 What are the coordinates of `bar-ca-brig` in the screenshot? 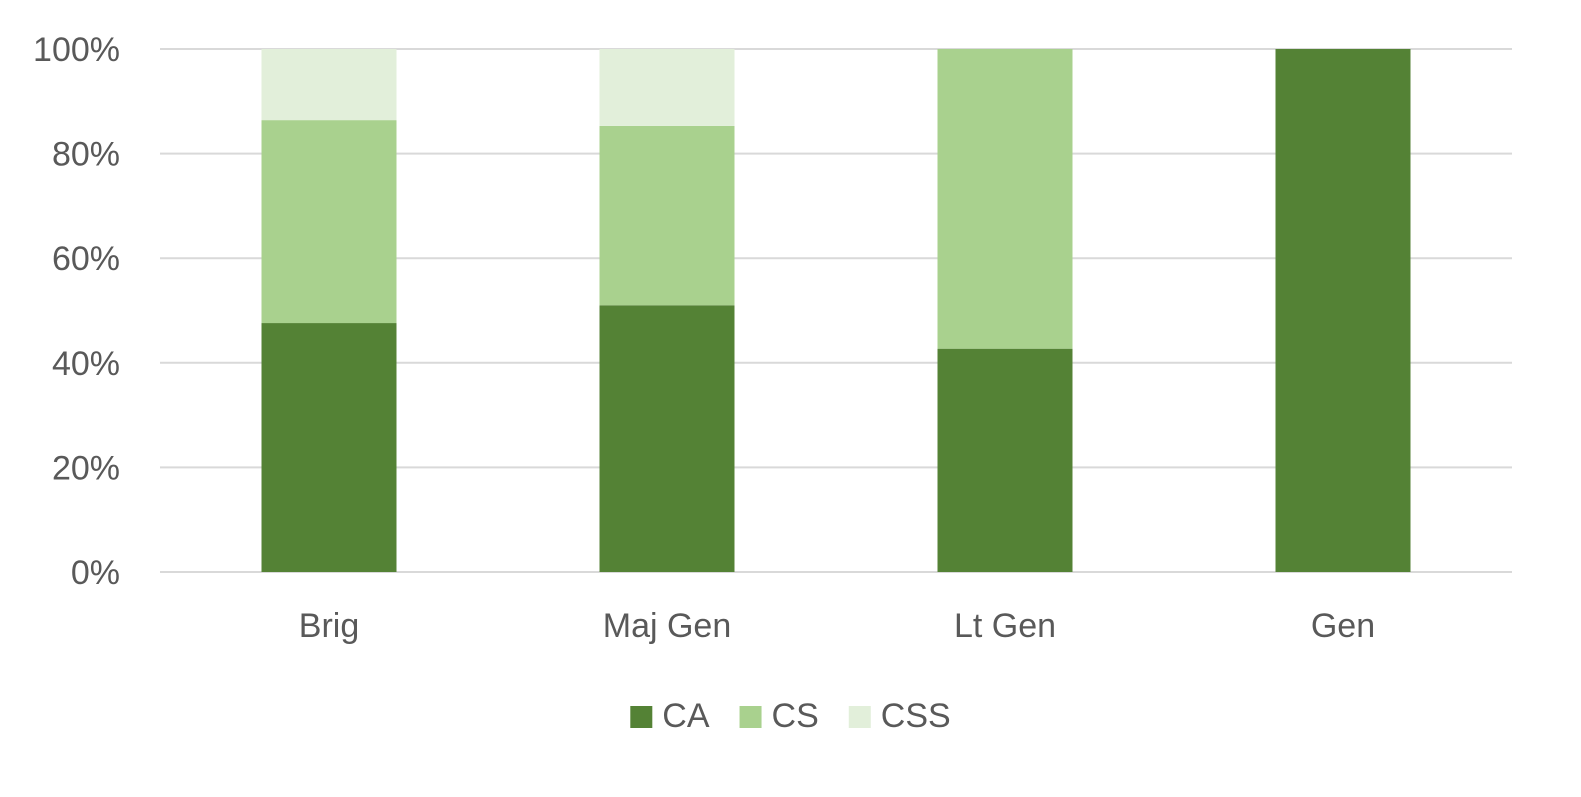 It's located at (329, 447).